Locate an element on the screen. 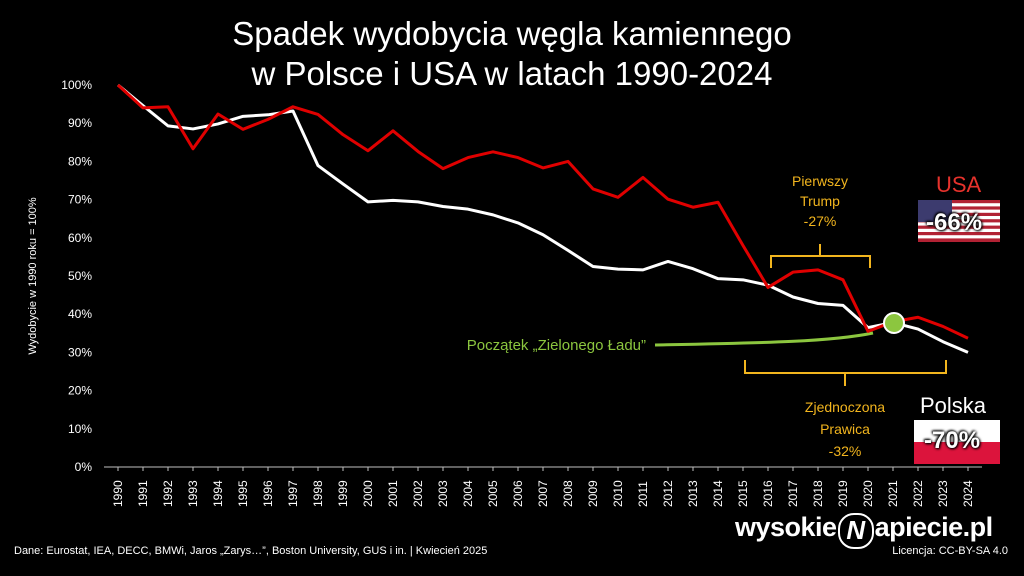  x-tick-label: 2002 is located at coordinates (418, 493).